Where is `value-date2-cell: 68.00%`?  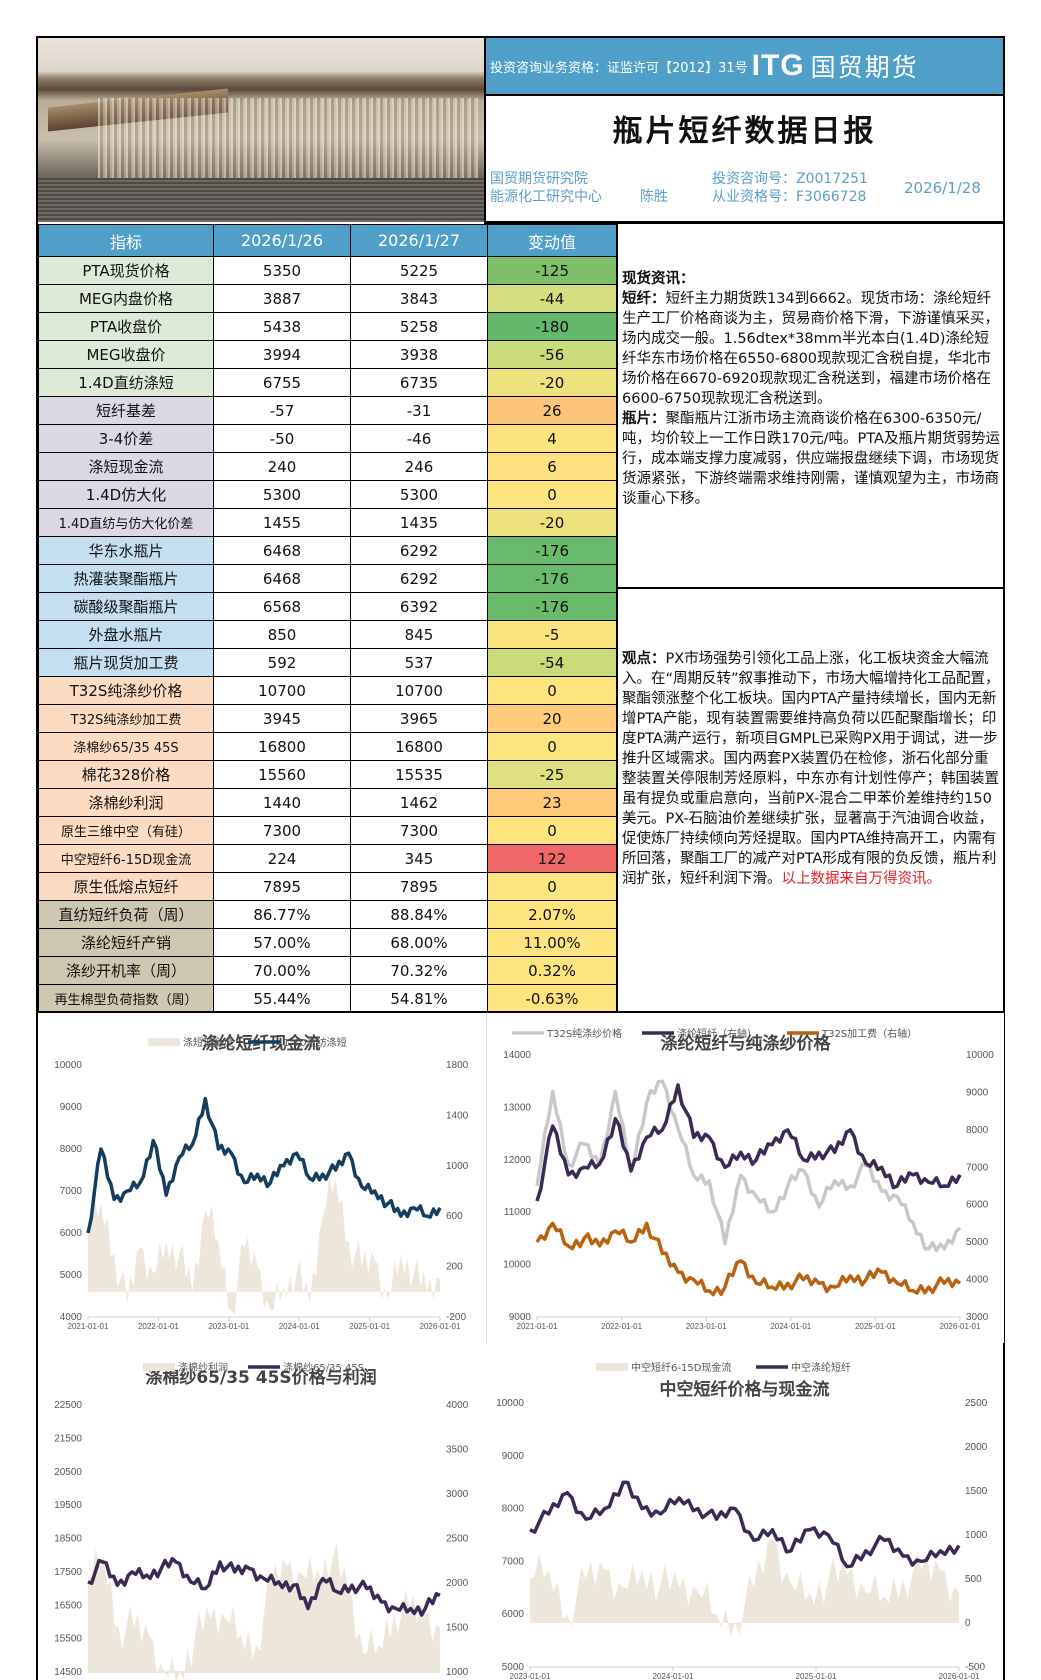 value-date2-cell: 68.00% is located at coordinates (419, 942).